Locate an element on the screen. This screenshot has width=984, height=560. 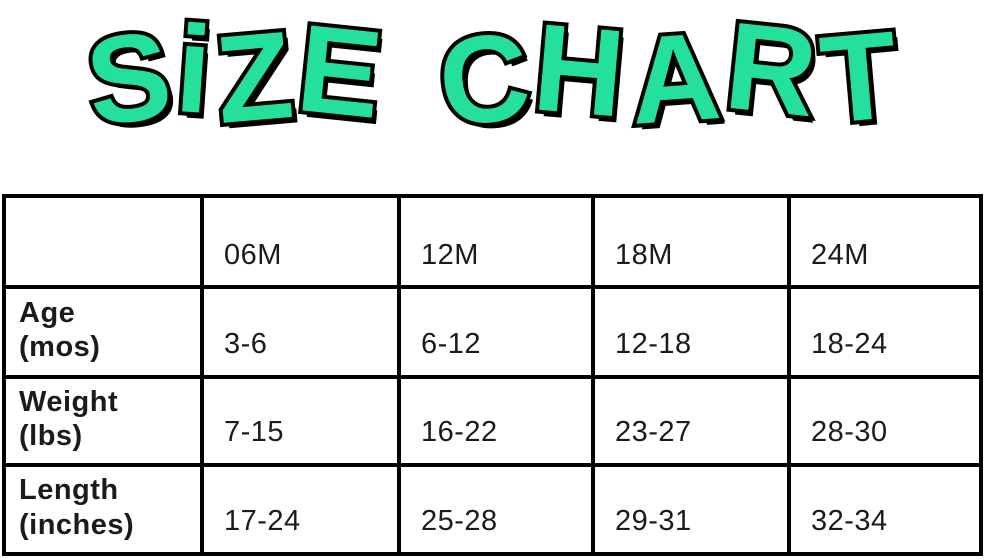
row-label-weight: Weight (lbs) is located at coordinates (103, 421).